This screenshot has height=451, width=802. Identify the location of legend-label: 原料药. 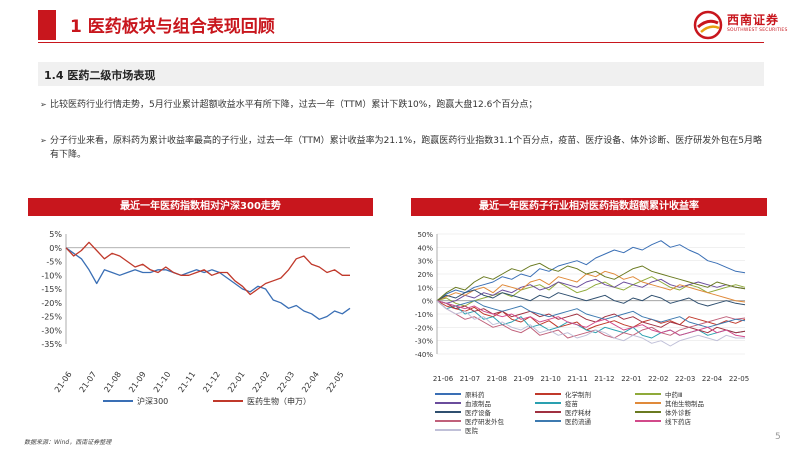
(475, 394).